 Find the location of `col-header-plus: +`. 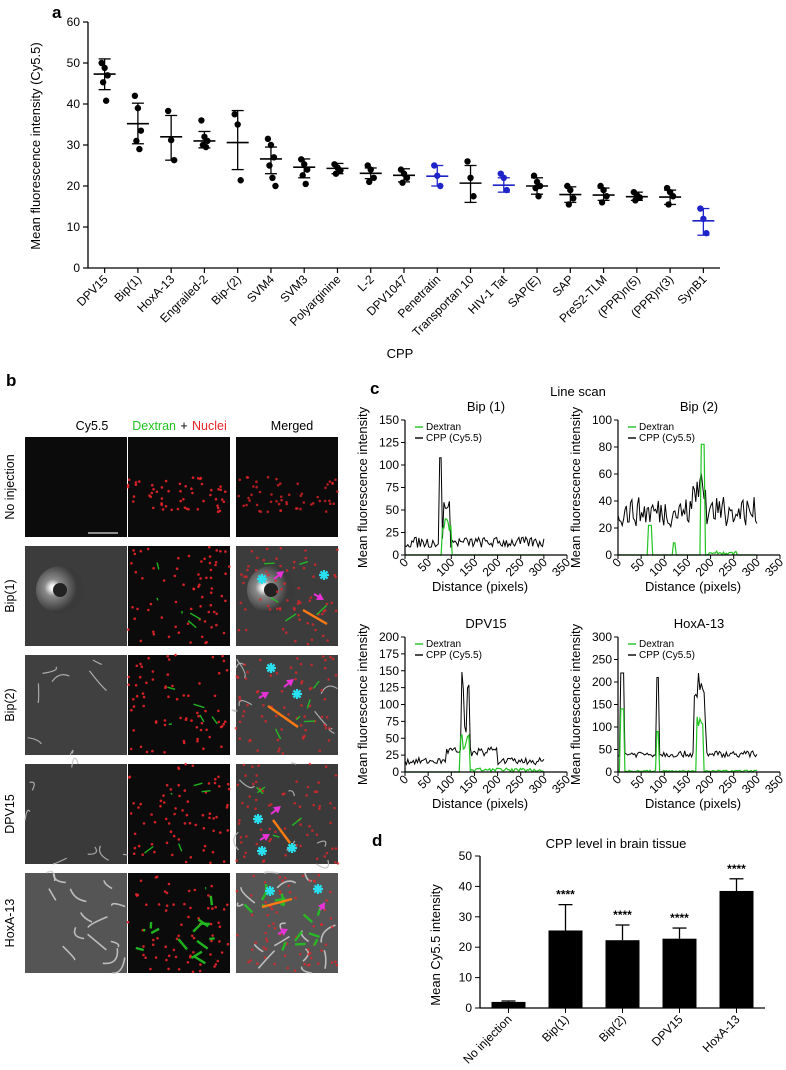

col-header-plus: + is located at coordinates (183, 426).